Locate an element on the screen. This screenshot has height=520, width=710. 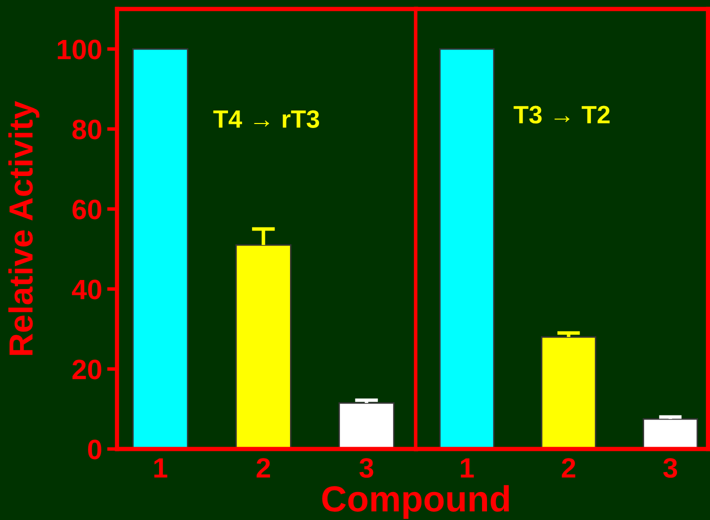
y-tick-label: 100 is located at coordinates (80, 50).